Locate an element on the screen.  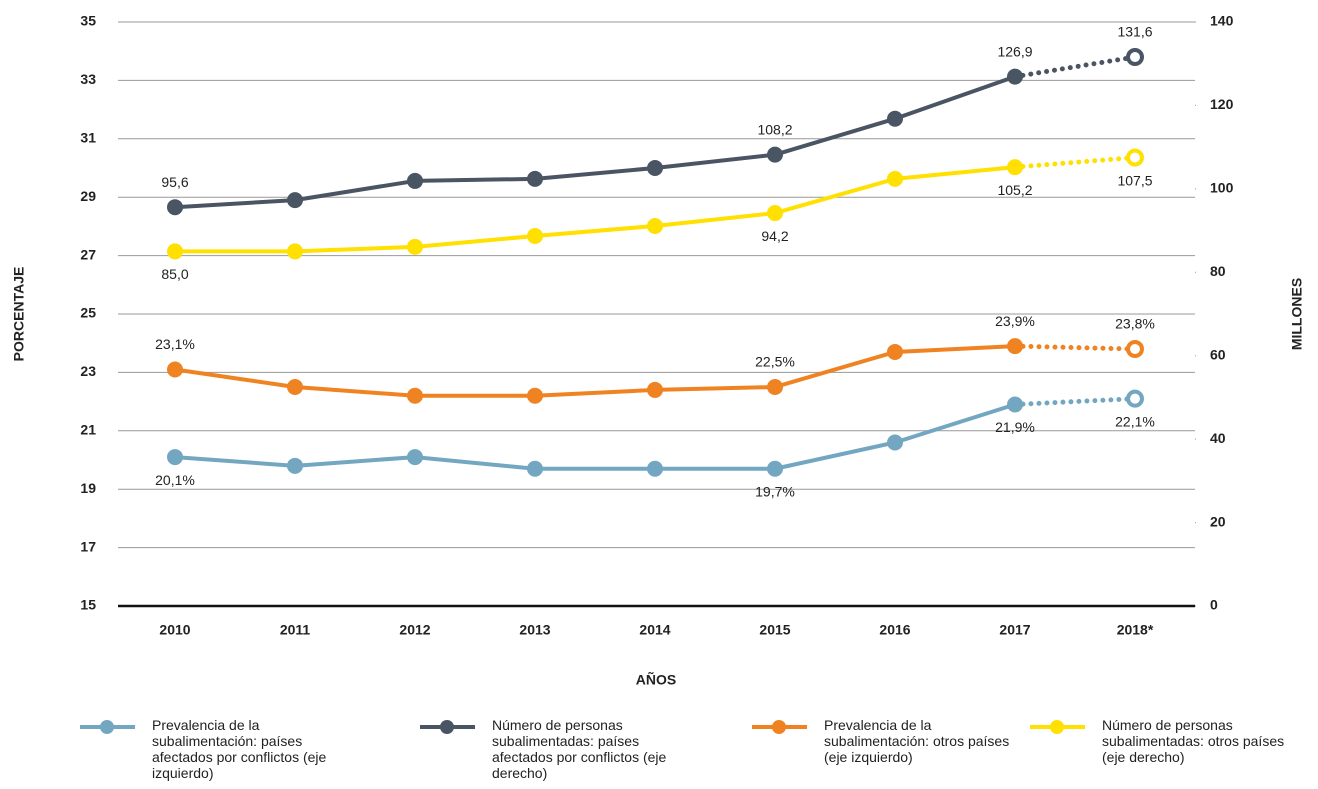
x-tick-label: 2011 is located at coordinates (295, 630).